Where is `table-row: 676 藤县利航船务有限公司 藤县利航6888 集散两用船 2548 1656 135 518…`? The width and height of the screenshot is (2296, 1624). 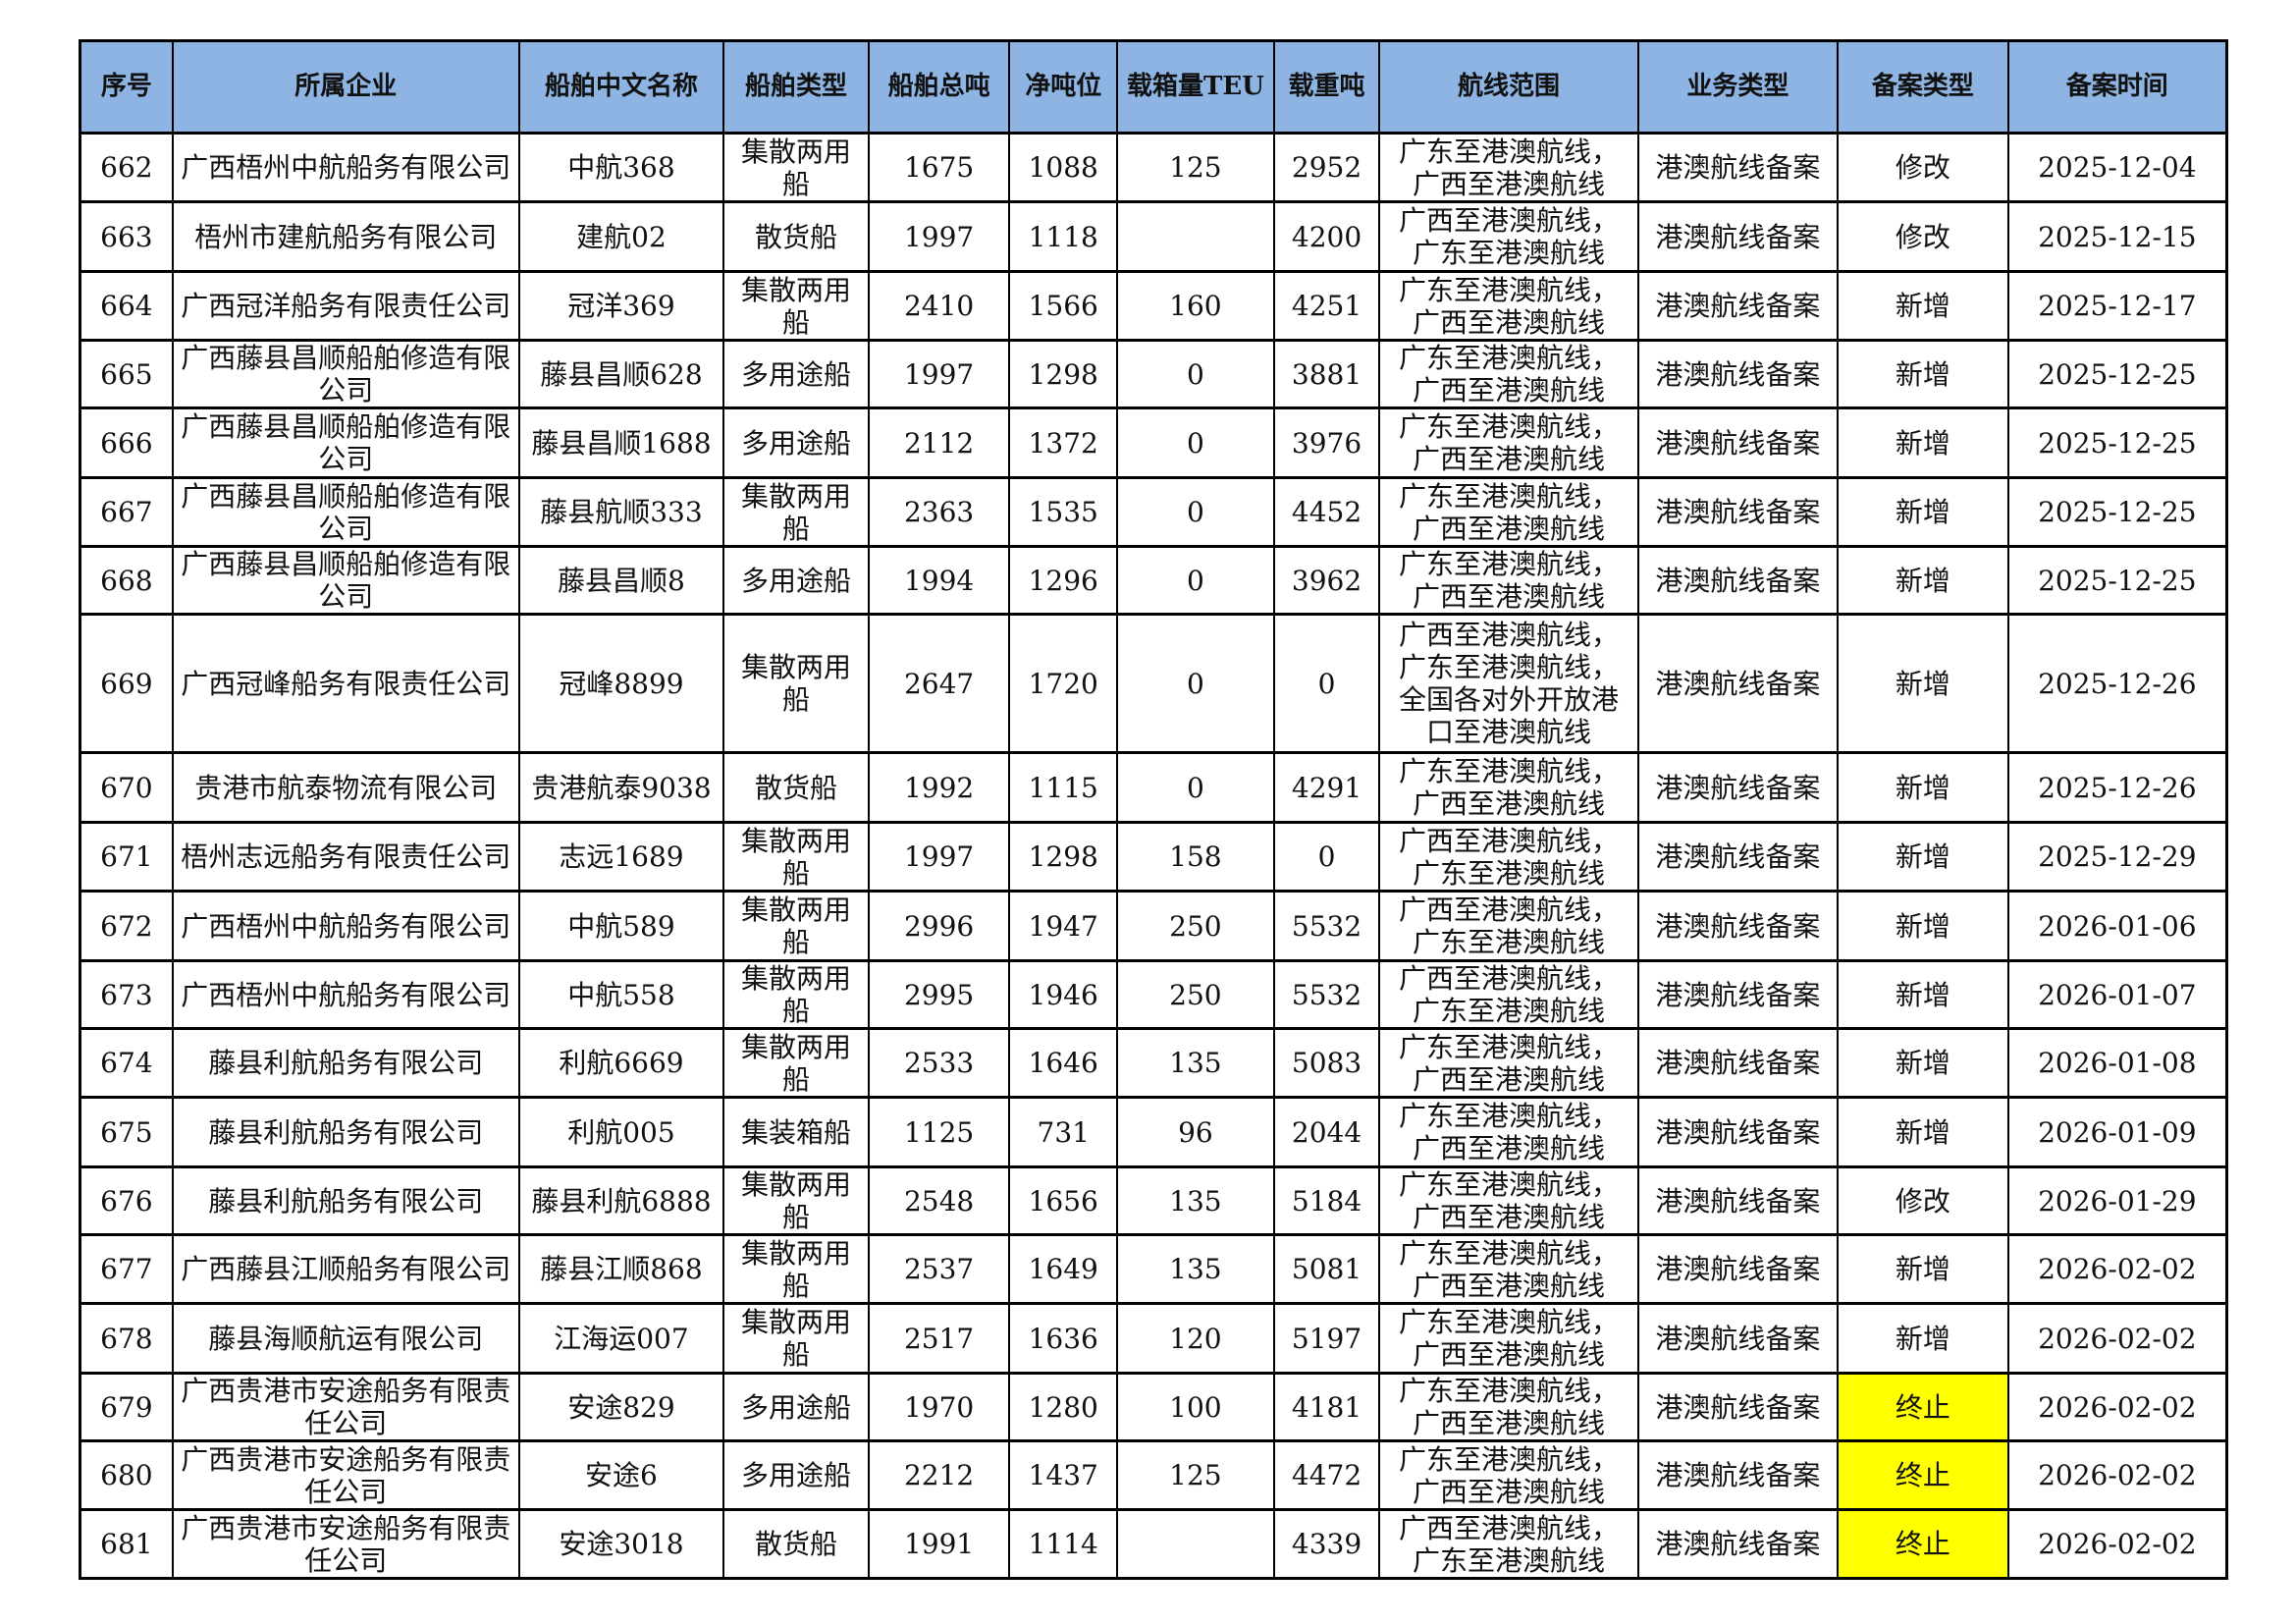
table-row: 676 藤县利航船务有限公司 藤县利航6888 集散两用船 2548 1656 135 518… is located at coordinates (1153, 1202).